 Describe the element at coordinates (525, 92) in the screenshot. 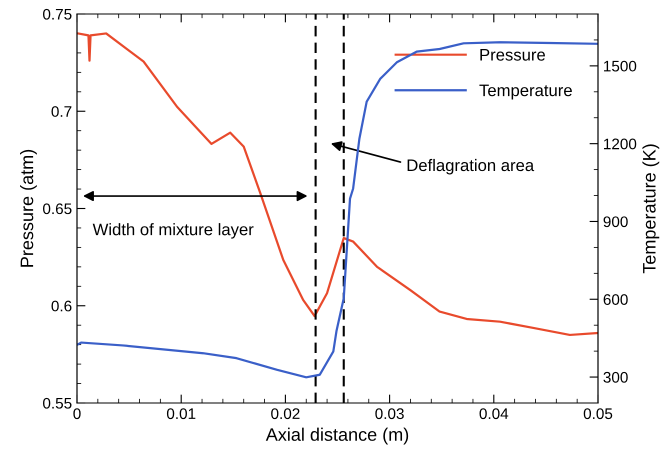

I see `legend-label: Temperature` at that location.